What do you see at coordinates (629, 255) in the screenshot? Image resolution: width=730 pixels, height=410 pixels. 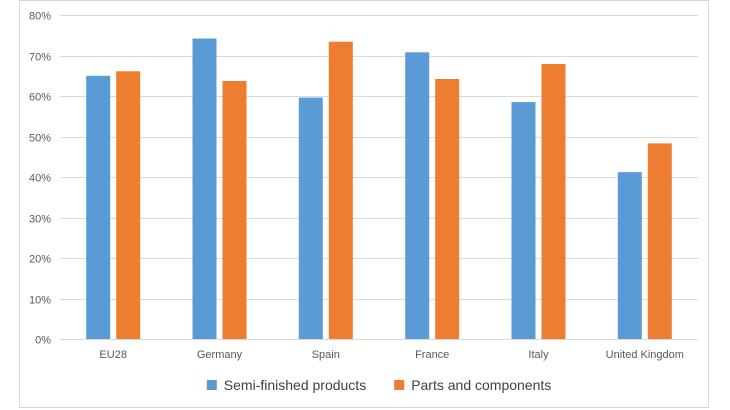 I see `bar-semi-finished-united-kingdom` at bounding box center [629, 255].